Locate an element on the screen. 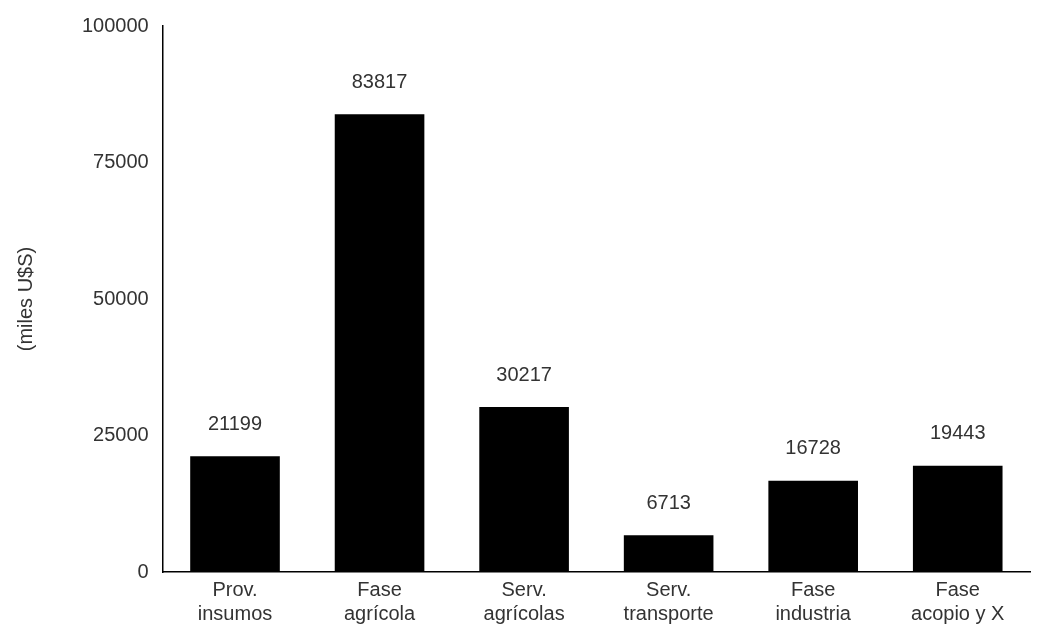 This screenshot has height=637, width=1045. y-axis-title: (miles U$S) is located at coordinates (24, 299).